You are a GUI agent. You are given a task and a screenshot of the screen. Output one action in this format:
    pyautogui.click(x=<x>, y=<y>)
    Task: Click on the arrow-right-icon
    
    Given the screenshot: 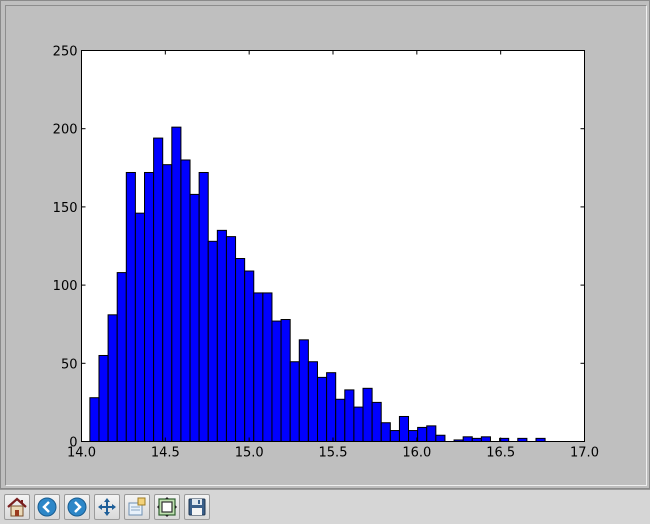 What is the action you would take?
    pyautogui.click(x=77, y=507)
    